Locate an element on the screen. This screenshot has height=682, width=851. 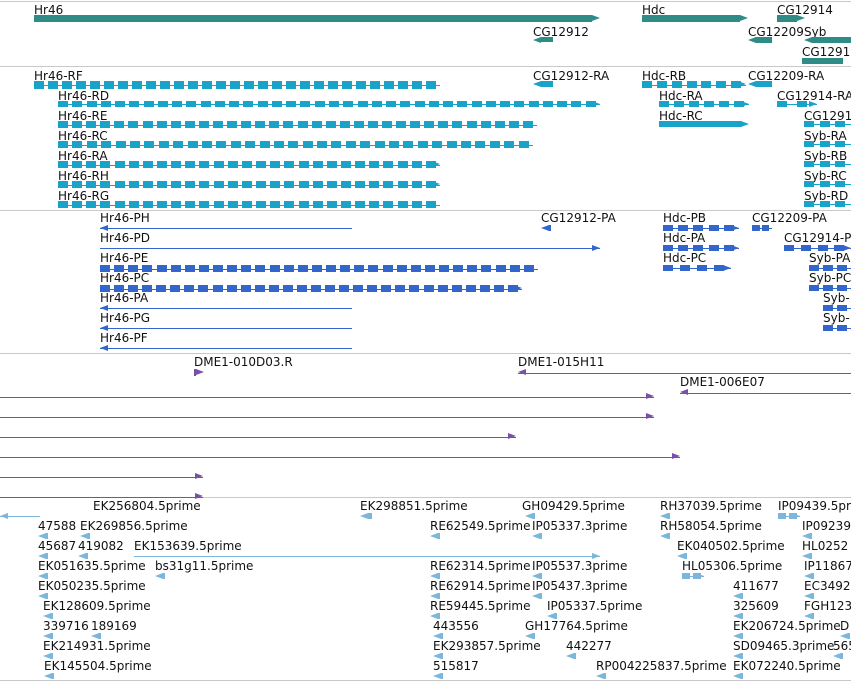
feature-label: CG12209 is located at coordinates (776, 32).